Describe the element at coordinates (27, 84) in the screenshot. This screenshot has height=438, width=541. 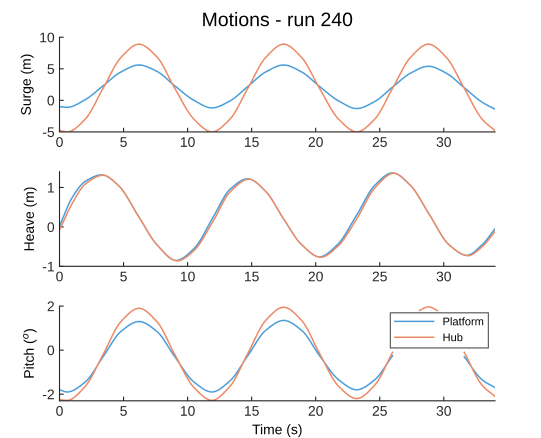
I see `y-axis-title: Surge (m)` at that location.